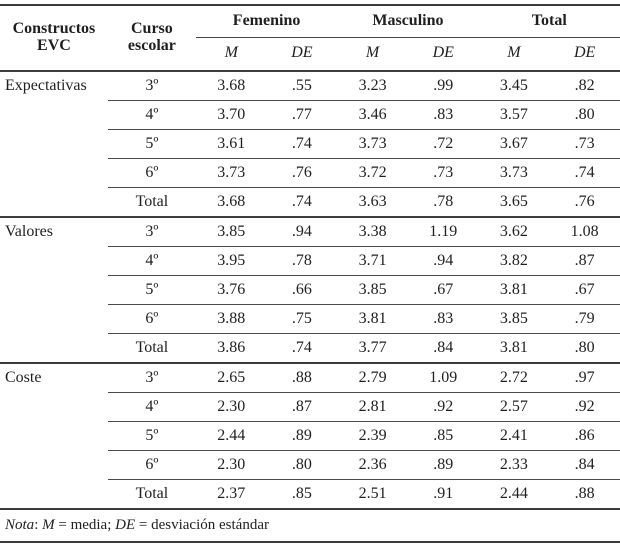 Image resolution: width=620 pixels, height=544 pixels. Describe the element at coordinates (372, 85) in the screenshot. I see `value-cell: 3.23` at that location.